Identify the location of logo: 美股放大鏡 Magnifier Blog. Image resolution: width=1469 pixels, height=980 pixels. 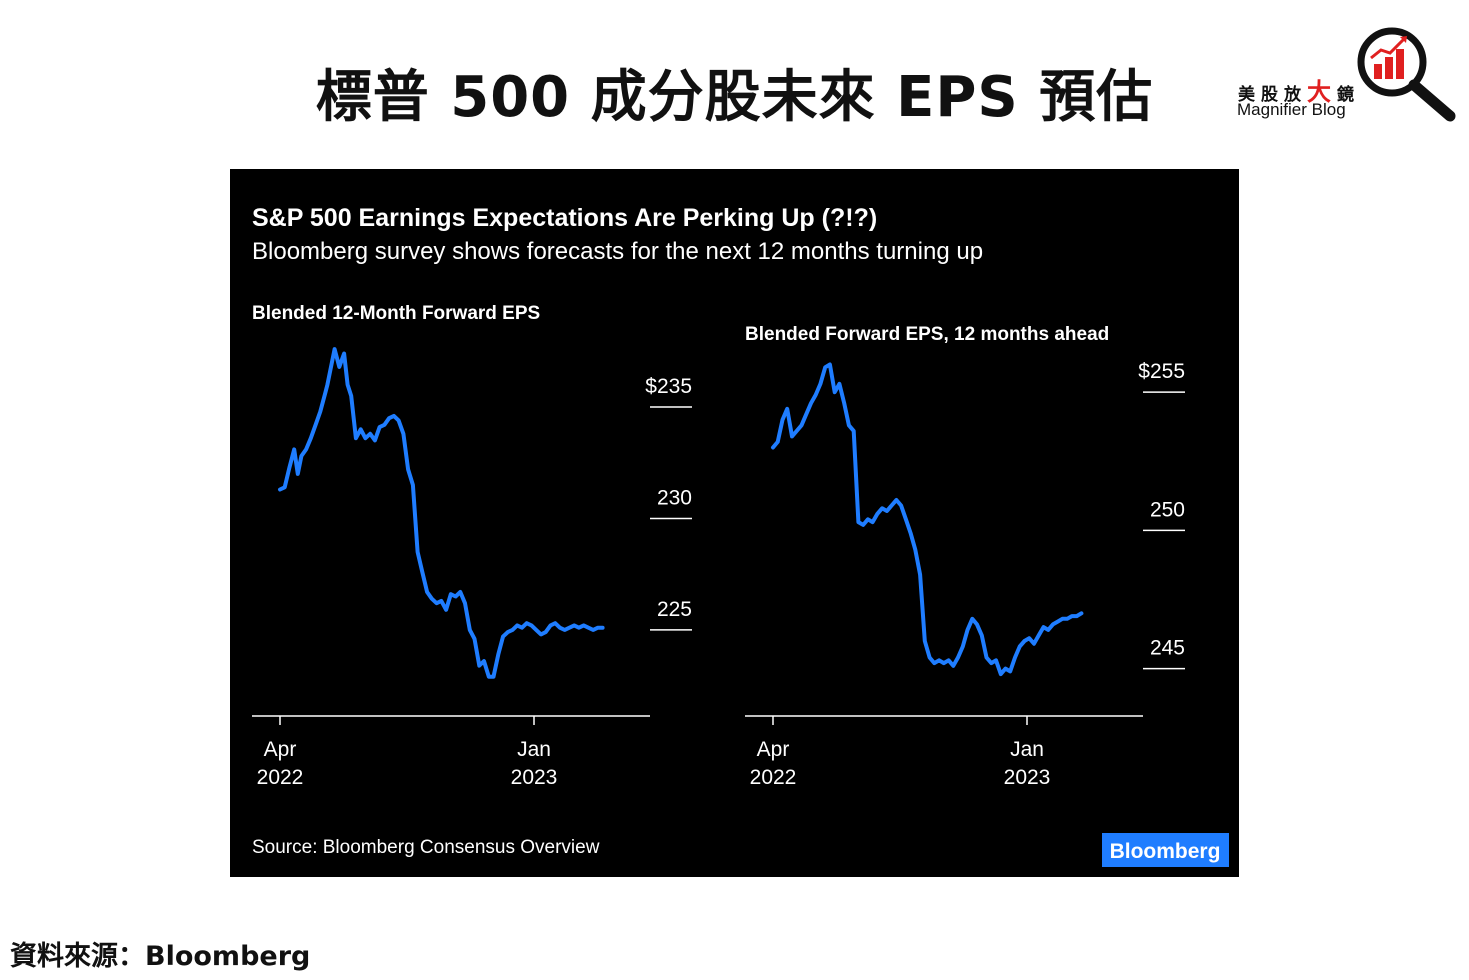
(1345, 74).